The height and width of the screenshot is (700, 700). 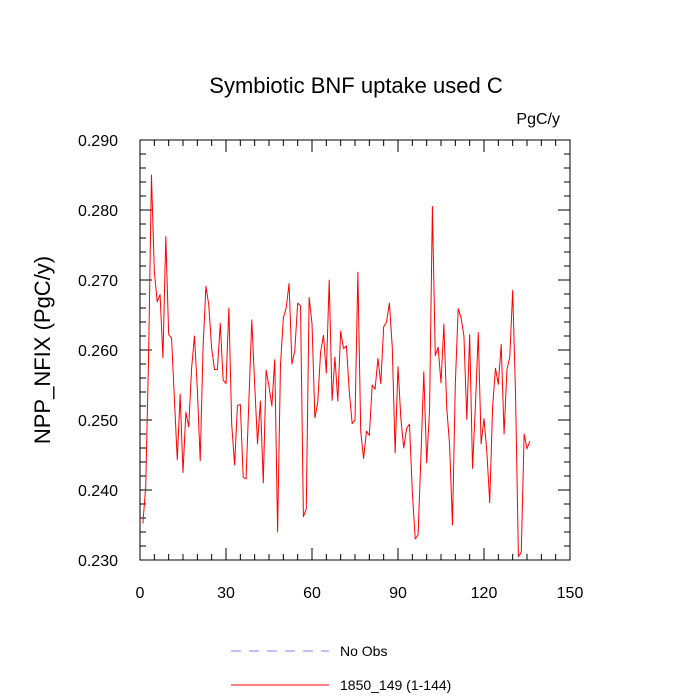 I want to click on x-tick-label: 0, so click(x=140, y=593).